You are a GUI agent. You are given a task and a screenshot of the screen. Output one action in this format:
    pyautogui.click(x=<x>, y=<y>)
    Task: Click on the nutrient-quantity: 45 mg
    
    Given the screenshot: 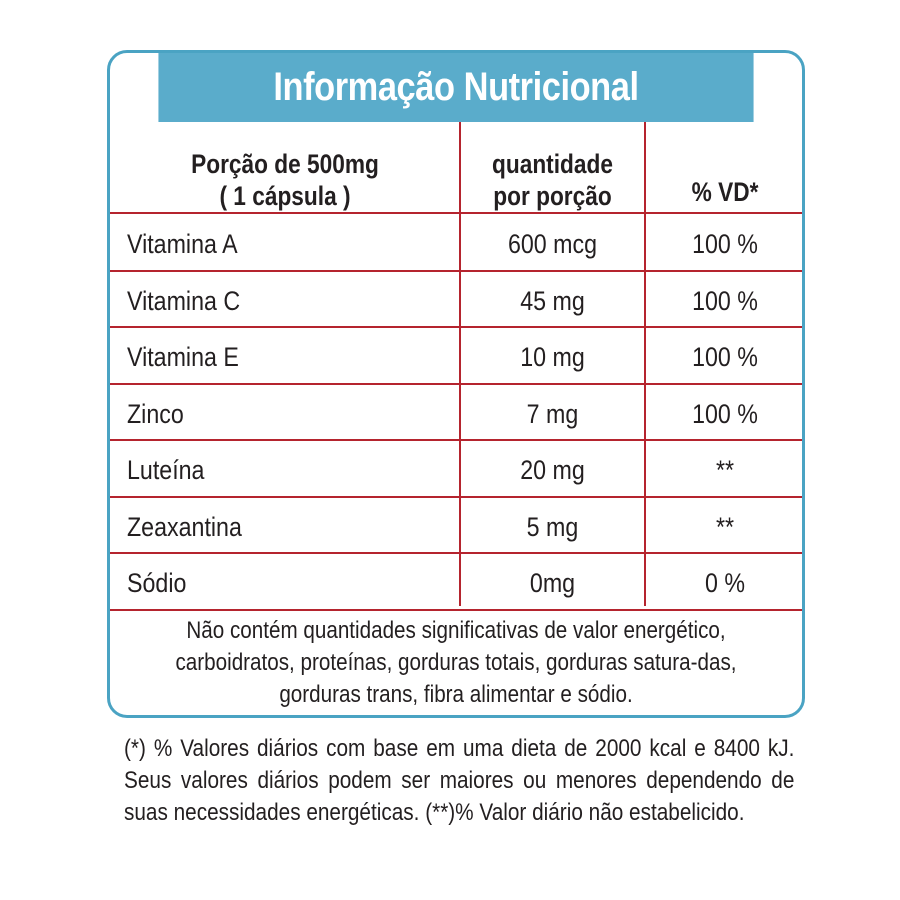 What is the action you would take?
    pyautogui.click(x=552, y=300)
    